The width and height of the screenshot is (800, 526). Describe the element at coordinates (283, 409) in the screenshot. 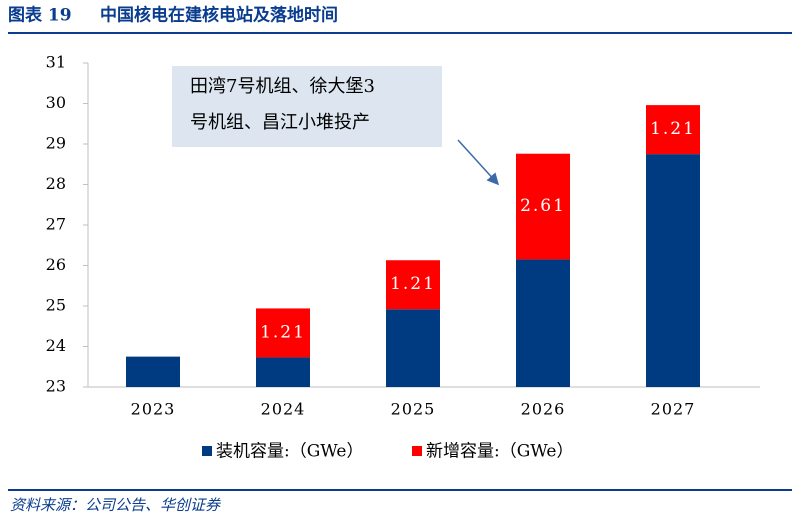

I see `x-tick-label: 2024` at that location.